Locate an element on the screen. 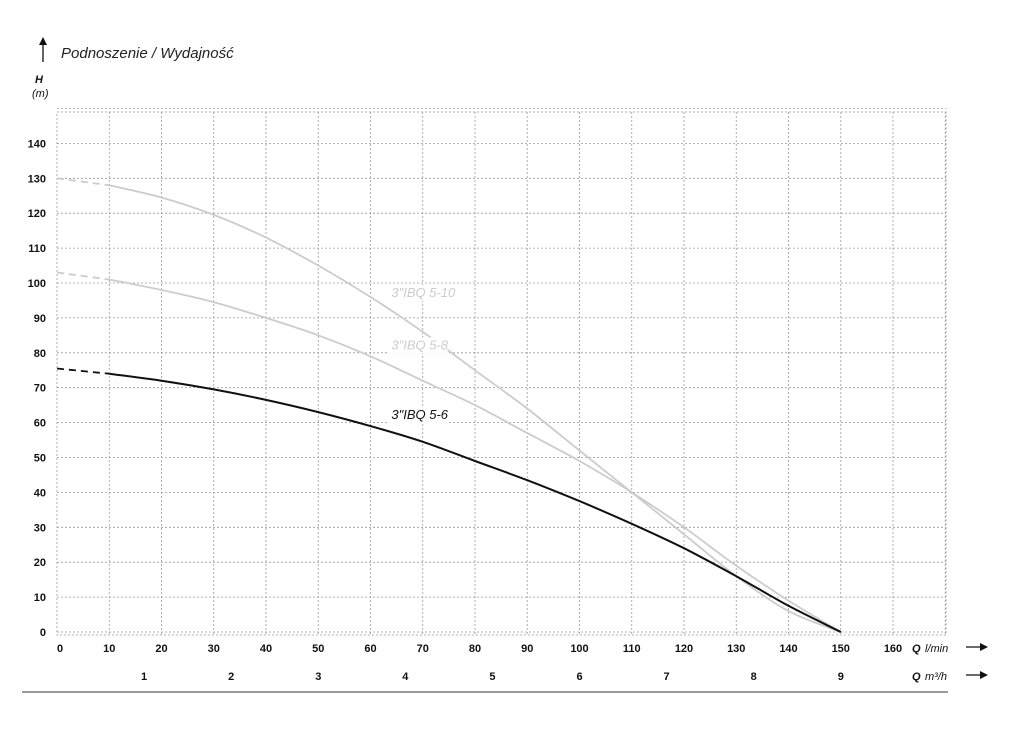  x2-tick-label: 3 is located at coordinates (318, 677).